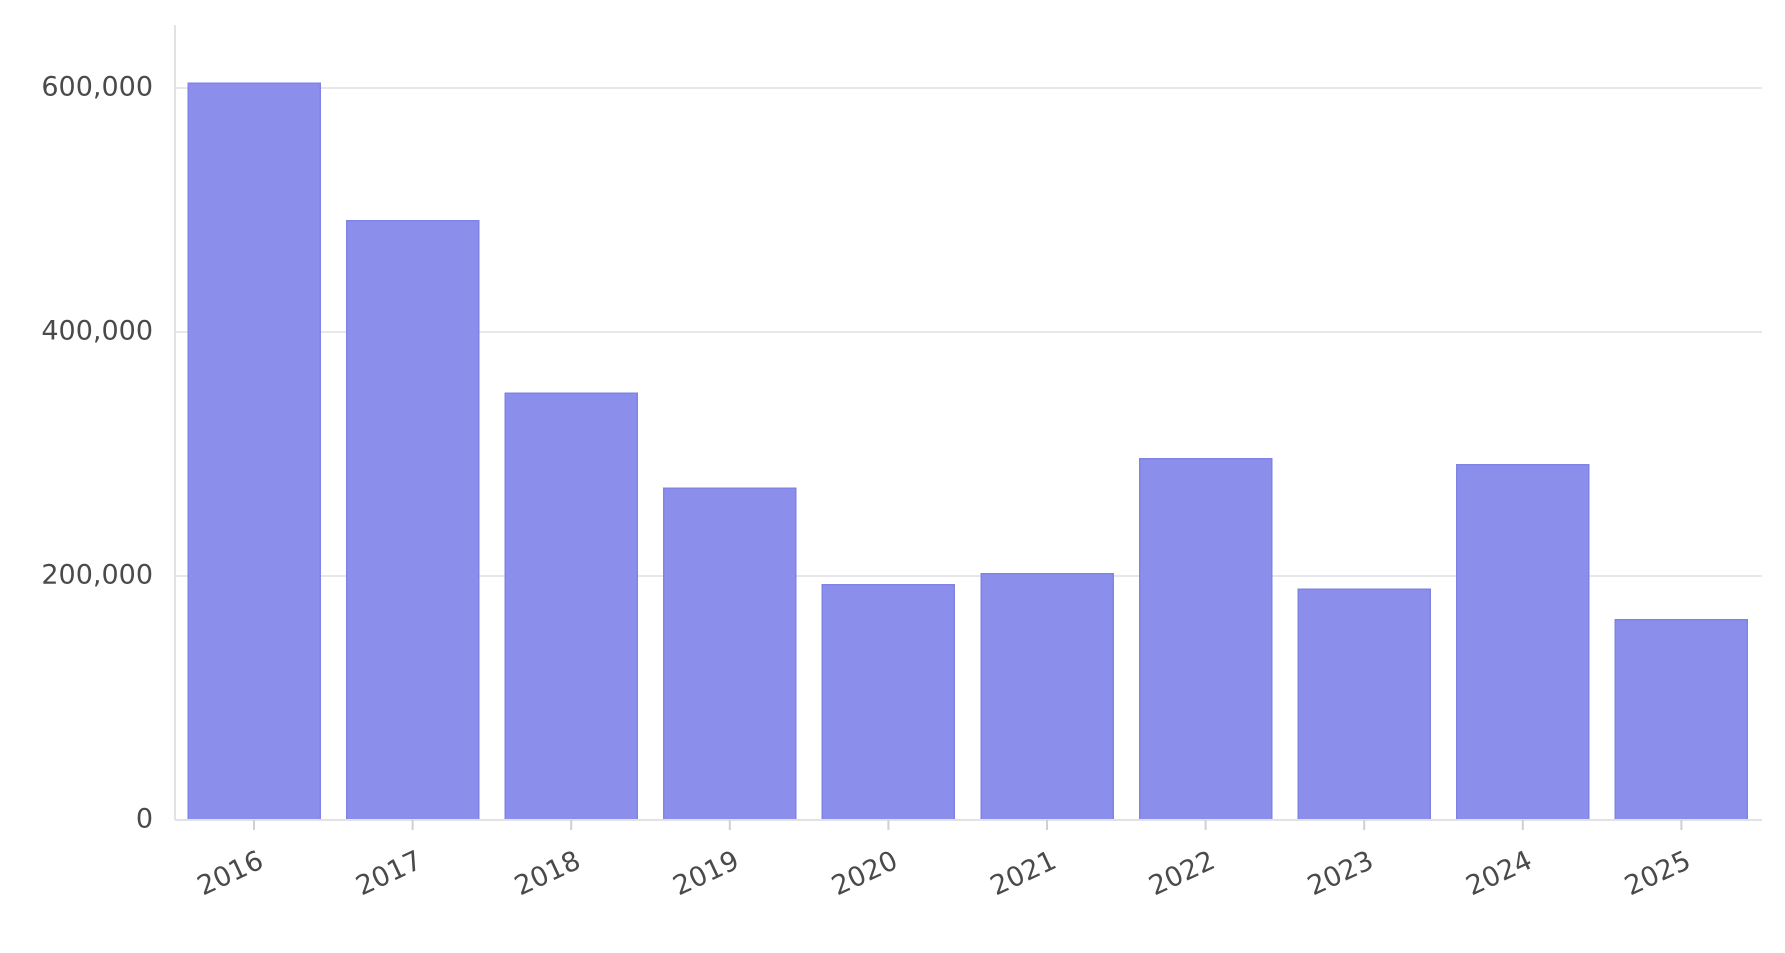  What do you see at coordinates (97, 453) in the screenshot?
I see `y-axis-ticks: 0 200,000 400,000 600,000` at bounding box center [97, 453].